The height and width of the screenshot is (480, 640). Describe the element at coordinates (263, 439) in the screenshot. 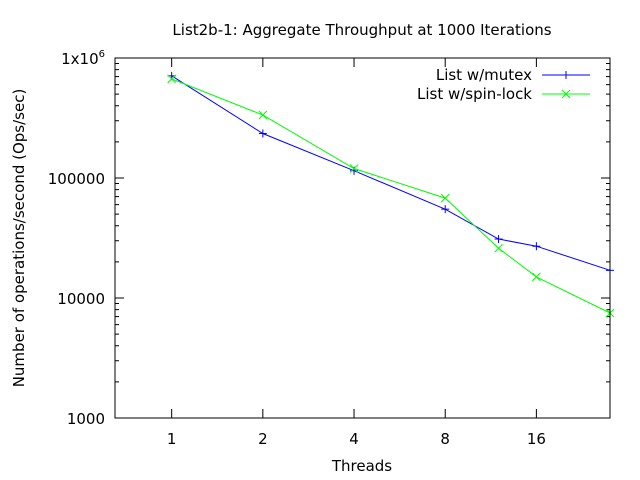

I see `x-tick-label: 2` at that location.